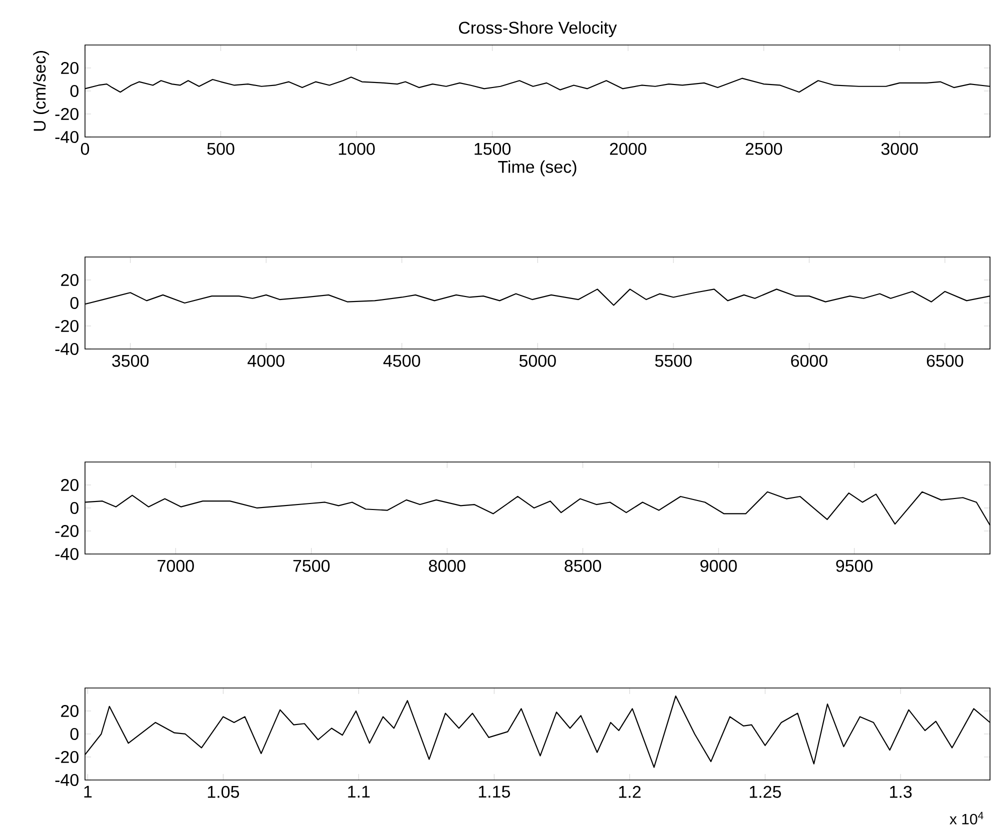 This screenshot has height=833, width=997. What do you see at coordinates (718, 566) in the screenshot?
I see `x-tick-label: 9000` at bounding box center [718, 566].